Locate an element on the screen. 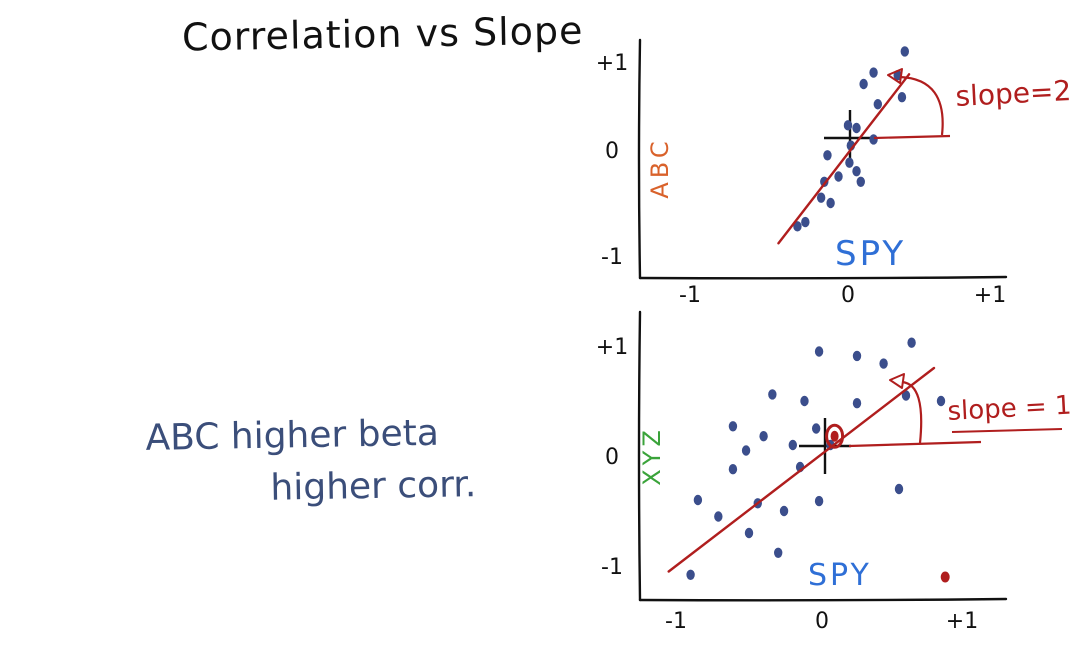 Image resolution: width=1076 pixels, height=652 pixels. xyz-highlight-ring is located at coordinates (835, 436).